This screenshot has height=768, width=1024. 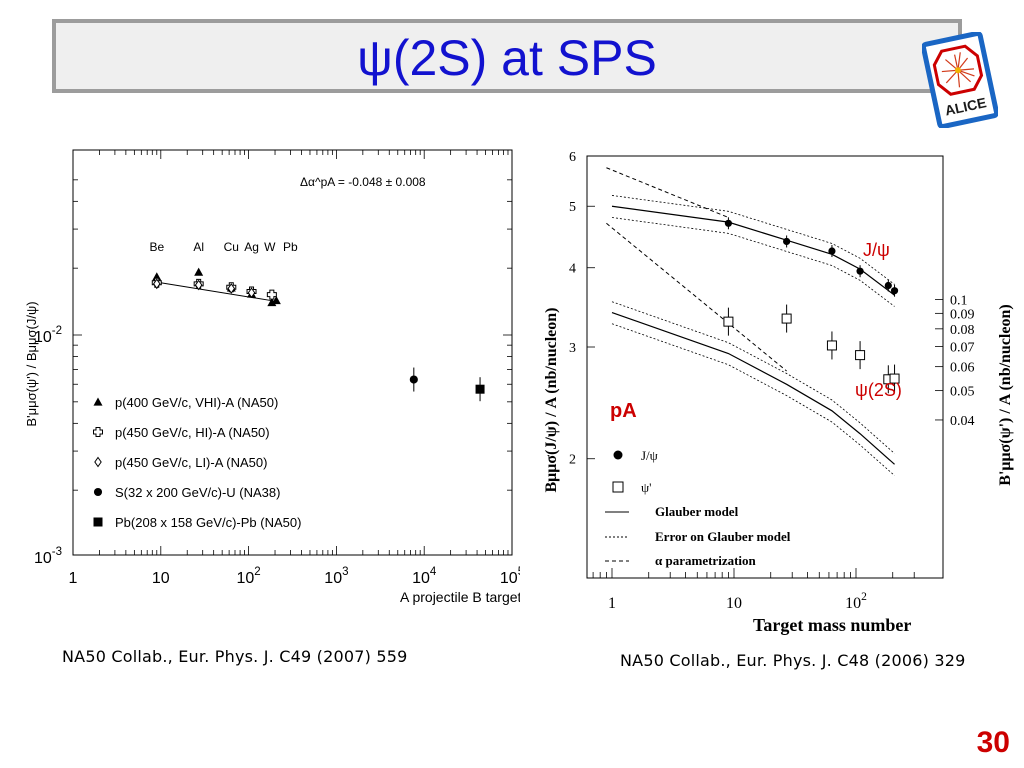 I want to click on legend-label: ψ', so click(x=646, y=487).